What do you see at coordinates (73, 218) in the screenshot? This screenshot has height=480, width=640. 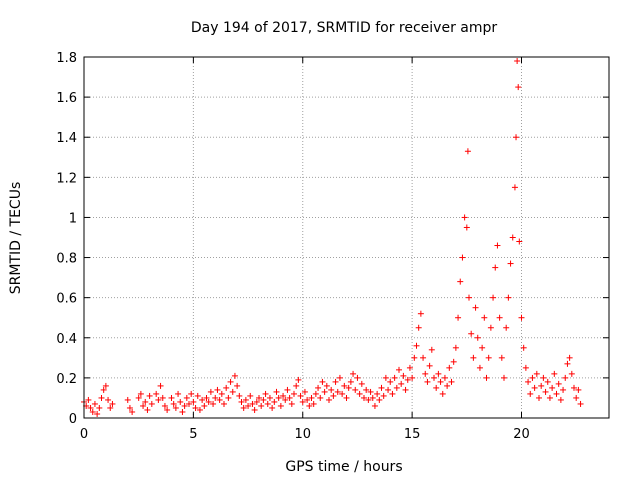 I see `y-tick-label: 1` at bounding box center [73, 218].